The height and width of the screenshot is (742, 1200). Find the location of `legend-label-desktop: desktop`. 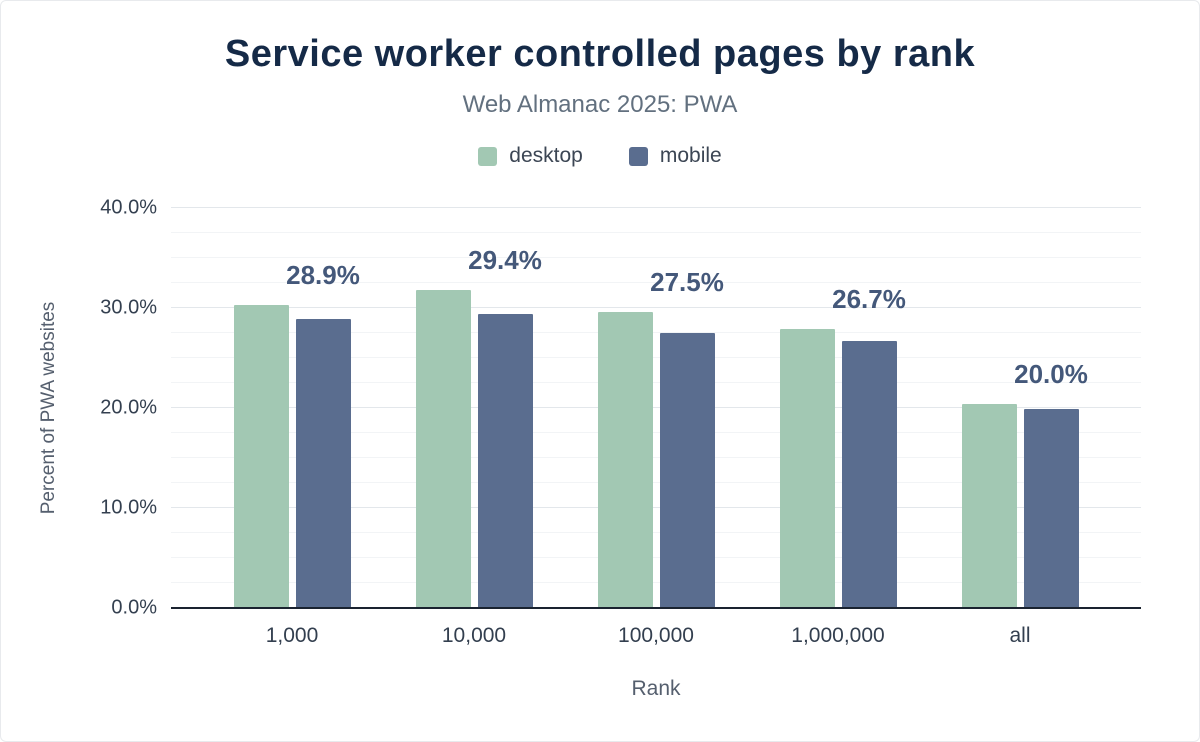

legend-label-desktop: desktop is located at coordinates (546, 155).